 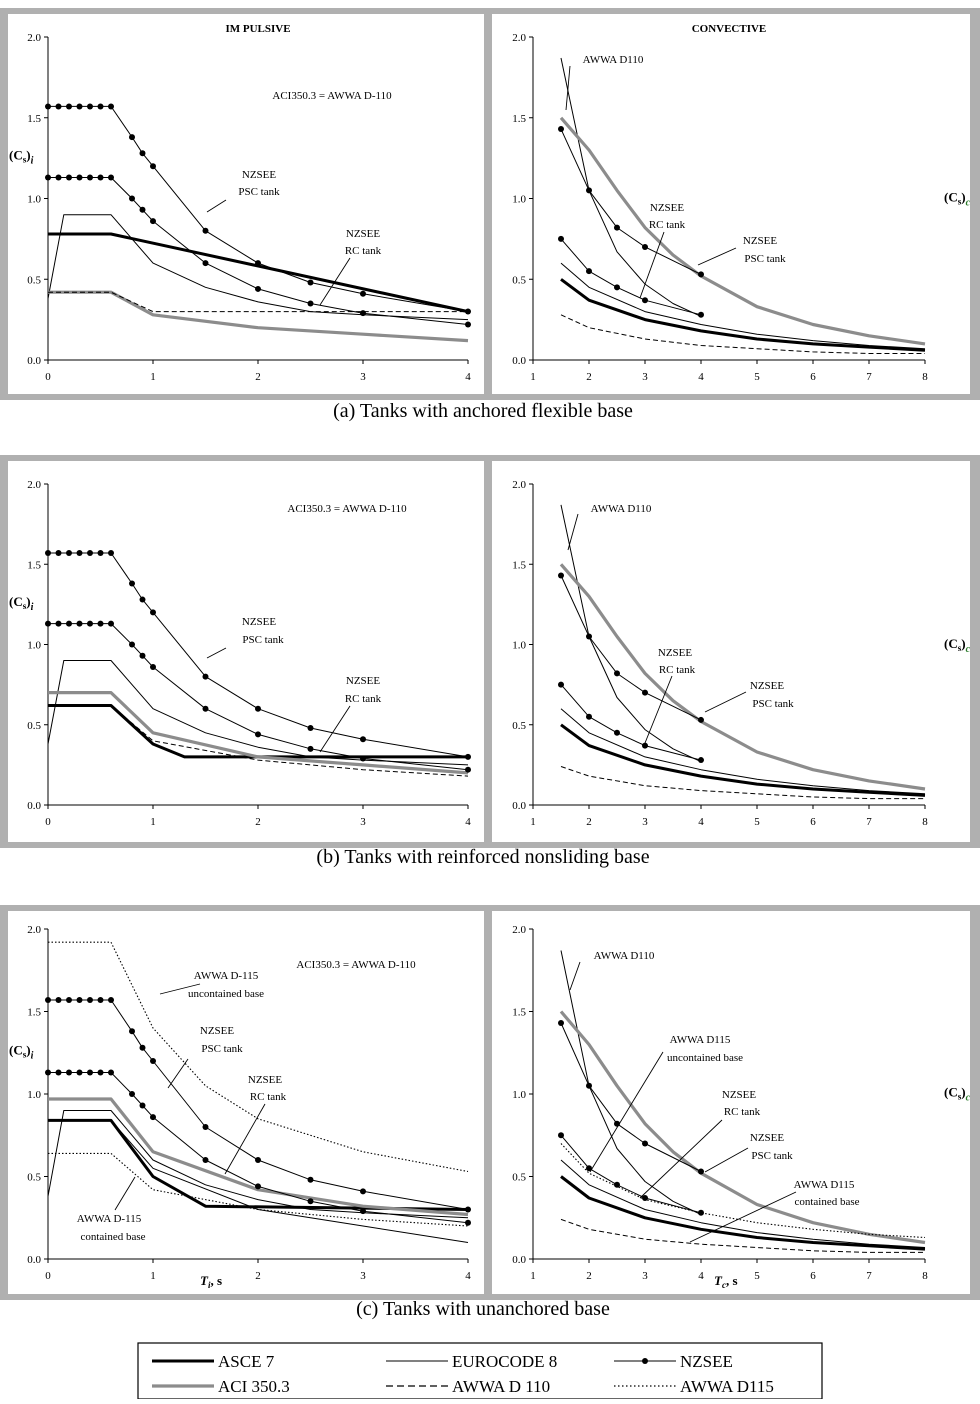 What do you see at coordinates (34, 1178) in the screenshot?
I see `y-tick-label: 0.5` at bounding box center [34, 1178].